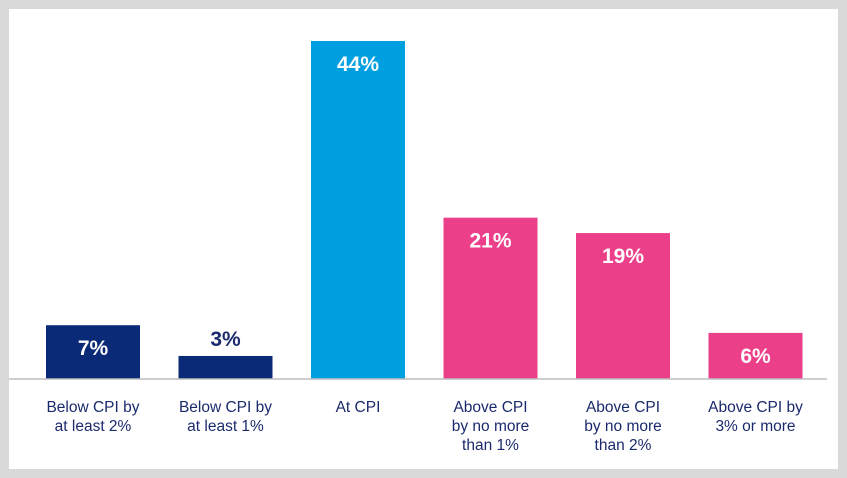 Image resolution: width=847 pixels, height=478 pixels. Describe the element at coordinates (755, 407) in the screenshot. I see `category-label-line: Above CPI by` at that location.